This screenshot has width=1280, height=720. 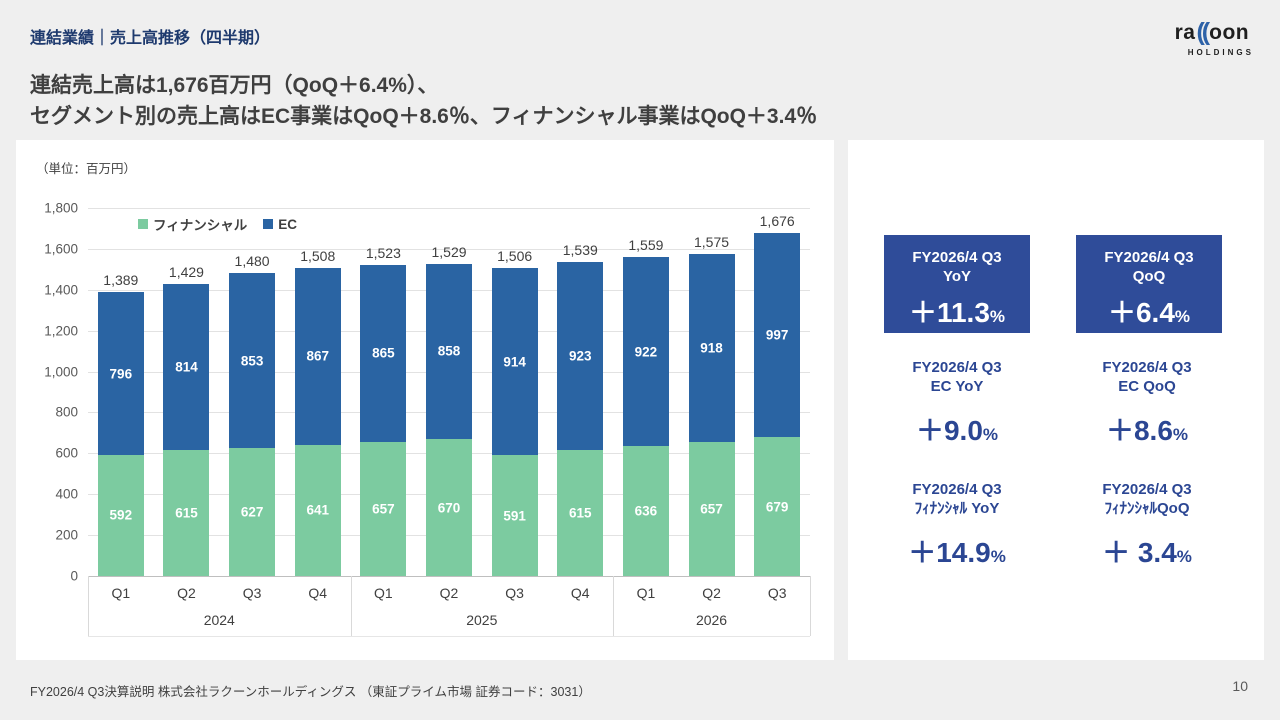 I want to click on kpi-box-value: ＋6.4%, so click(x=1149, y=312).